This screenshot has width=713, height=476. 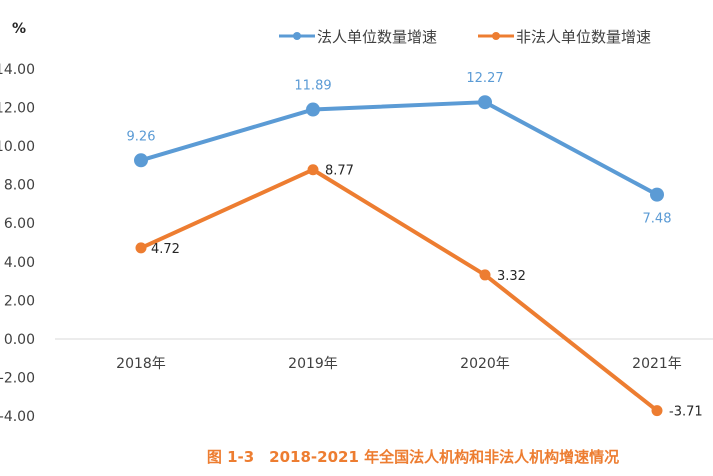 I want to click on y-axis-unit: %, so click(x=19, y=29).